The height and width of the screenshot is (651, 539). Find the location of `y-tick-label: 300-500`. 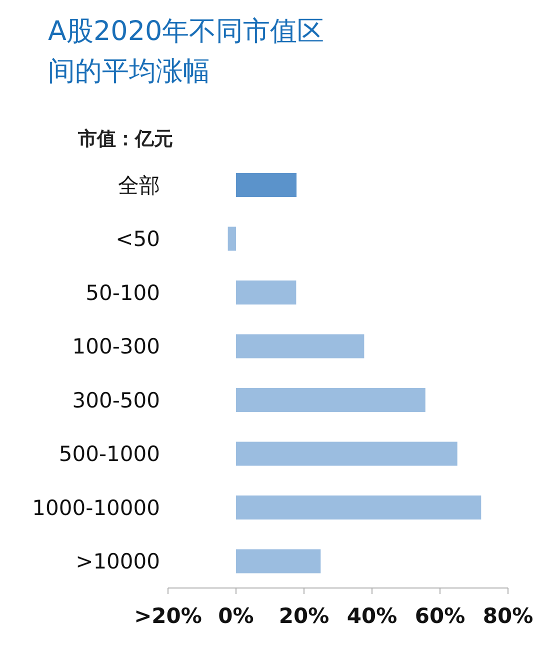

y-tick-label: 300-500 is located at coordinates (116, 400).